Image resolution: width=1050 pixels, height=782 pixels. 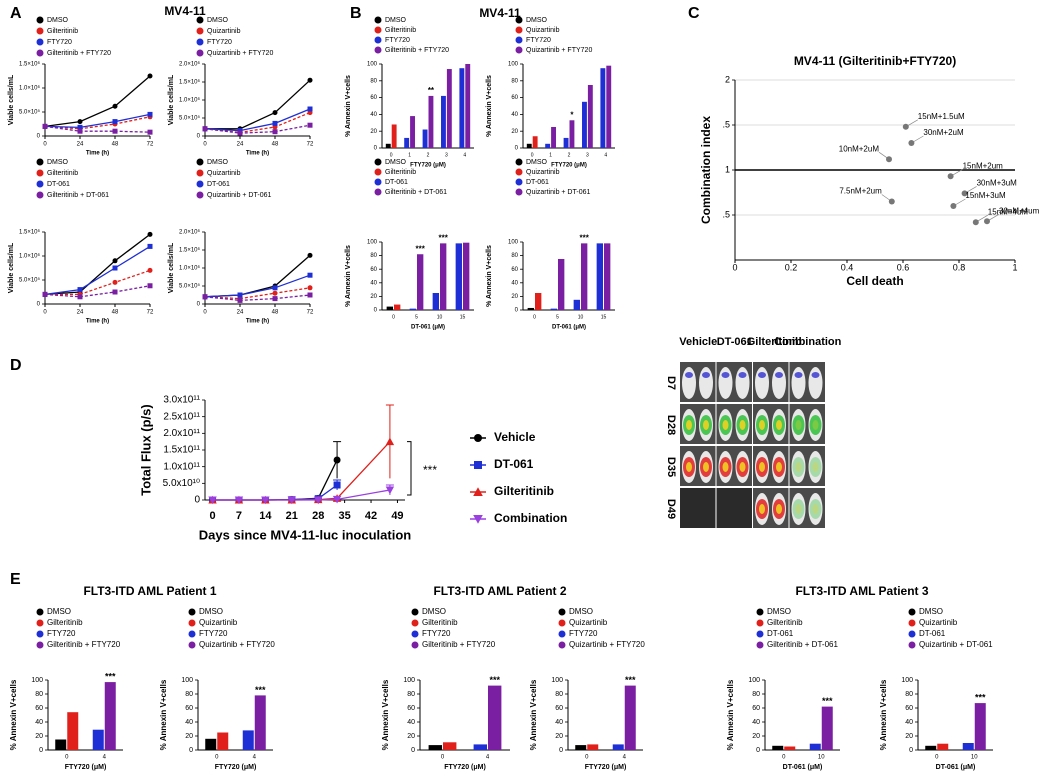 What do you see at coordinates (15, 579) in the screenshot?
I see `panel-label: E` at bounding box center [15, 579].